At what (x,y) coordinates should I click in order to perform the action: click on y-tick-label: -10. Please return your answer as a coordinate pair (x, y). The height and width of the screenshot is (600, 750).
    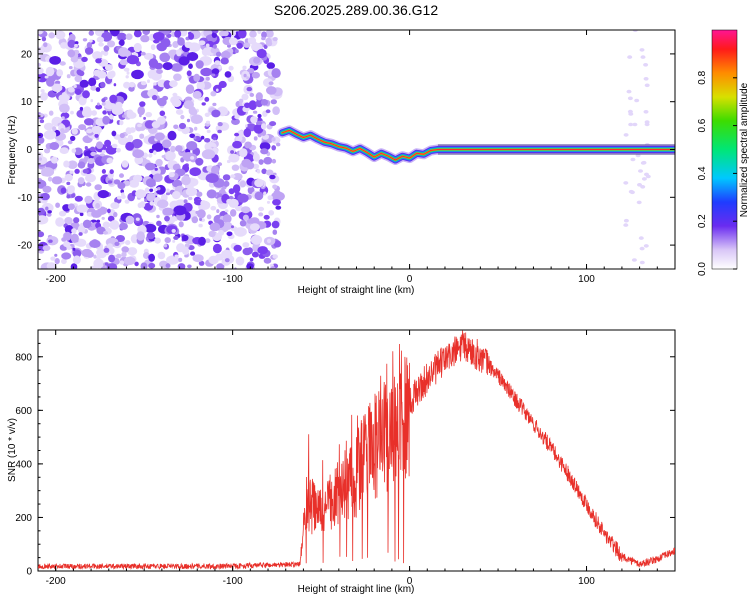
    Looking at the image, I should click on (25, 198).